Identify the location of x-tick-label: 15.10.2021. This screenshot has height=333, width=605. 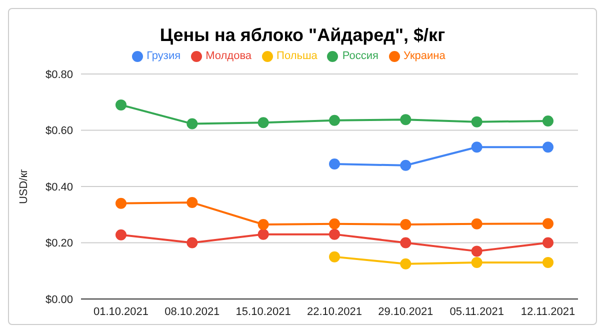
(263, 312).